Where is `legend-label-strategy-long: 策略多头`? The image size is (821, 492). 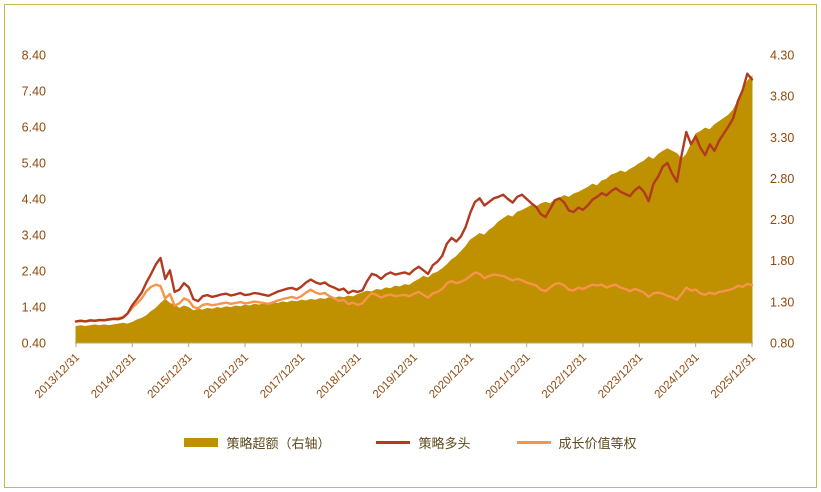
legend-label-strategy-long: 策略多头 is located at coordinates (444, 443).